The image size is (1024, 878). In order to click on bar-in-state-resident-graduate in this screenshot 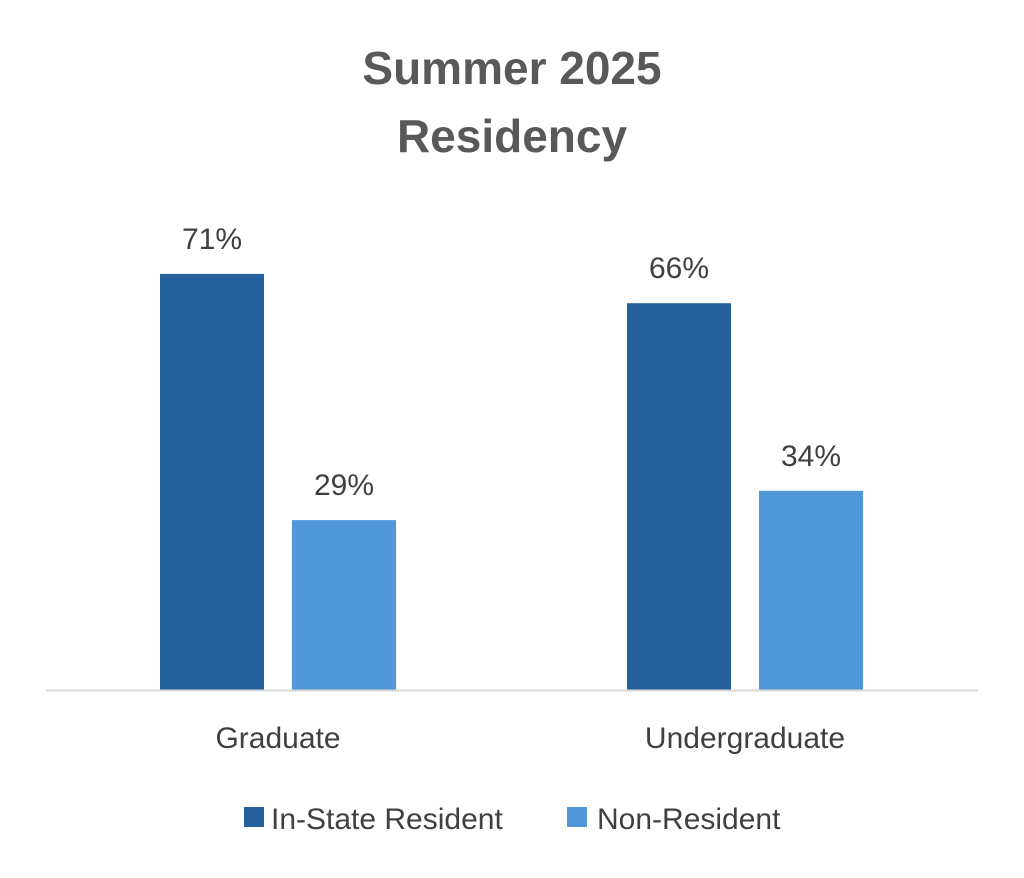, I will do `click(212, 481)`.